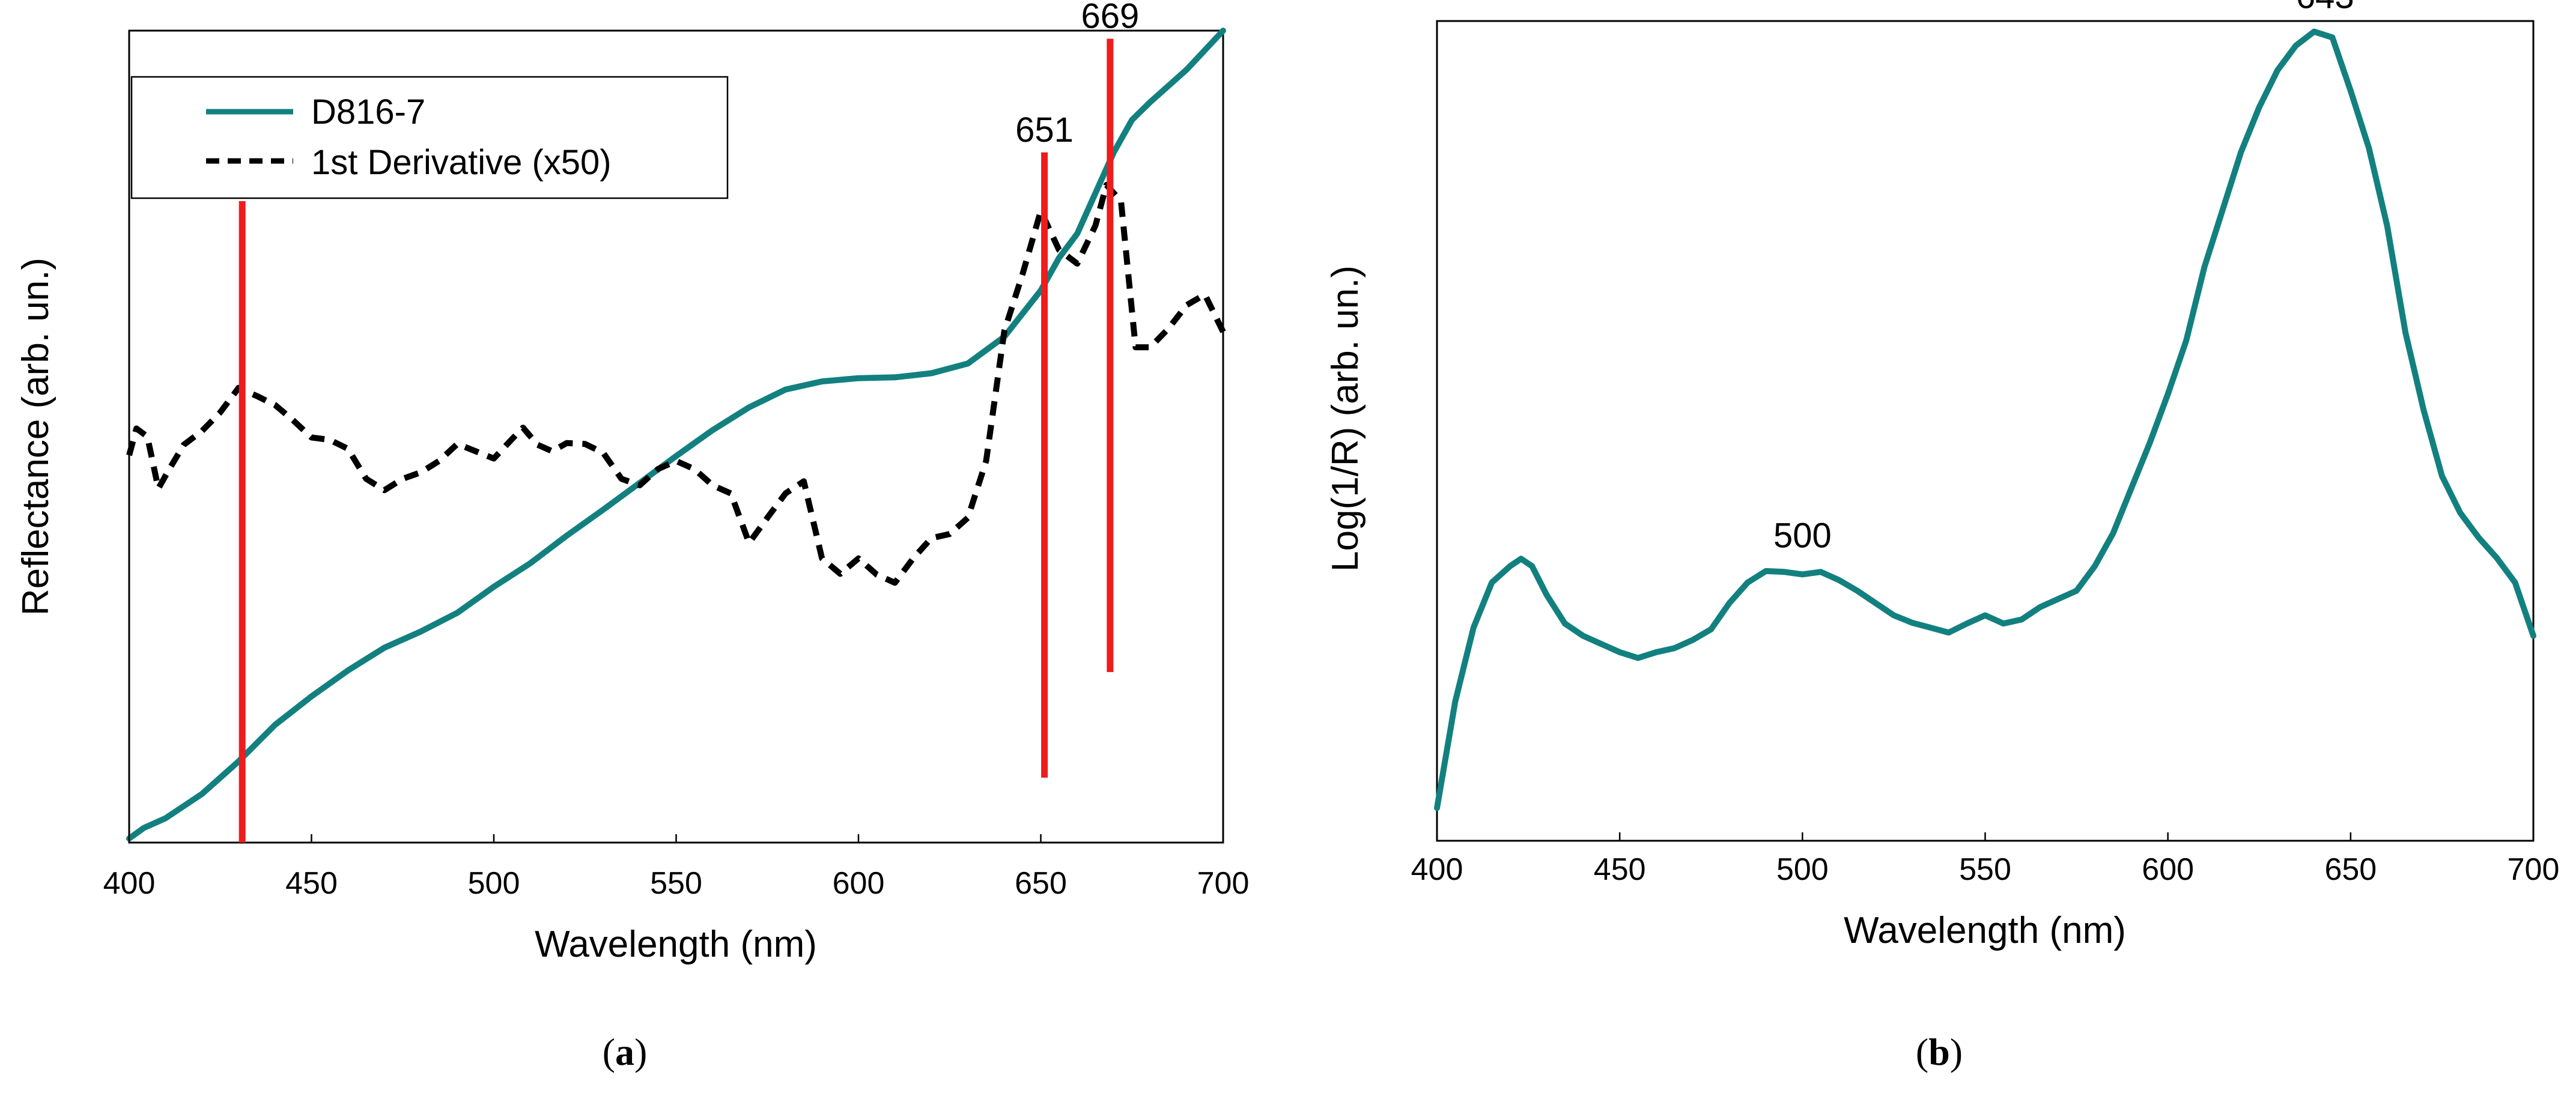  Describe the element at coordinates (494, 883) in the screenshot. I see `x-tick-label-a-500: 500` at that location.